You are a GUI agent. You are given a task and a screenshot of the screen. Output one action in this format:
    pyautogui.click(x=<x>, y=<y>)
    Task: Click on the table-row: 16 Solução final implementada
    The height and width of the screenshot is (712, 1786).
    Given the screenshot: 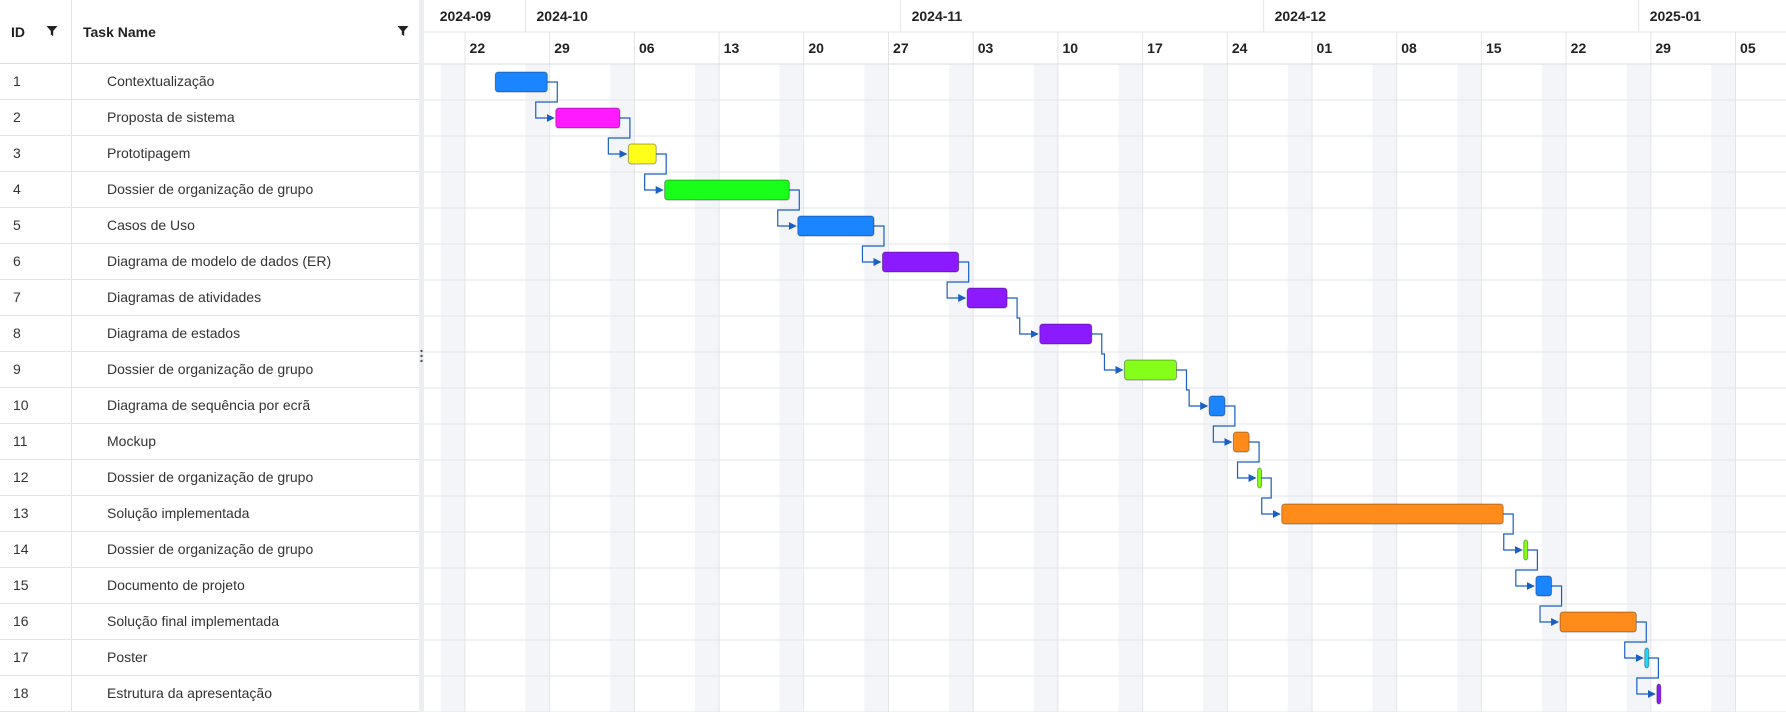 What is the action you would take?
    pyautogui.click(x=210, y=622)
    